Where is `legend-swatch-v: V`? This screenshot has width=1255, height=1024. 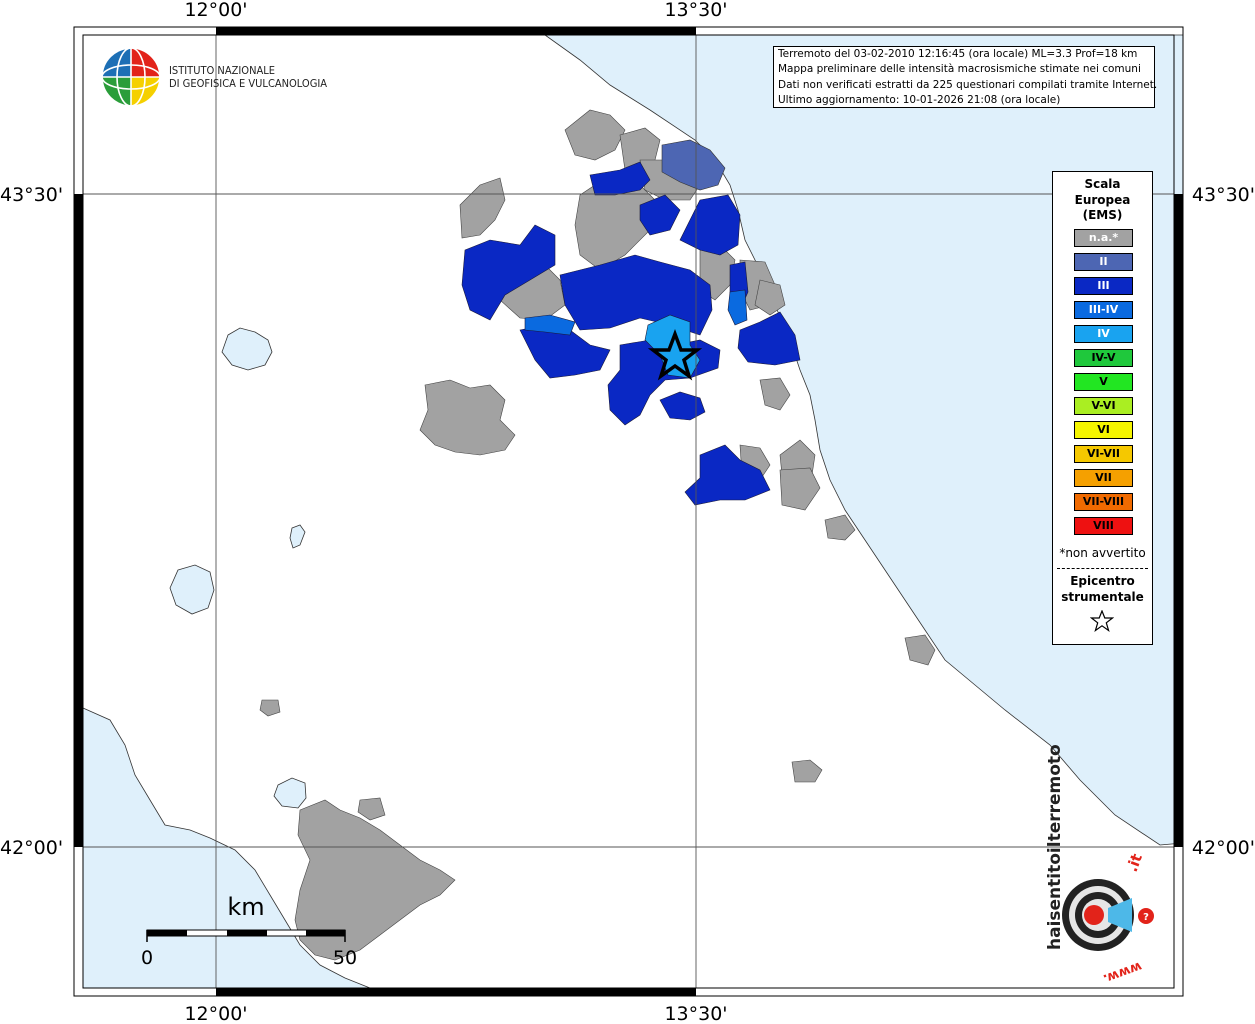
legend-swatch-v: V is located at coordinates (1103, 382).